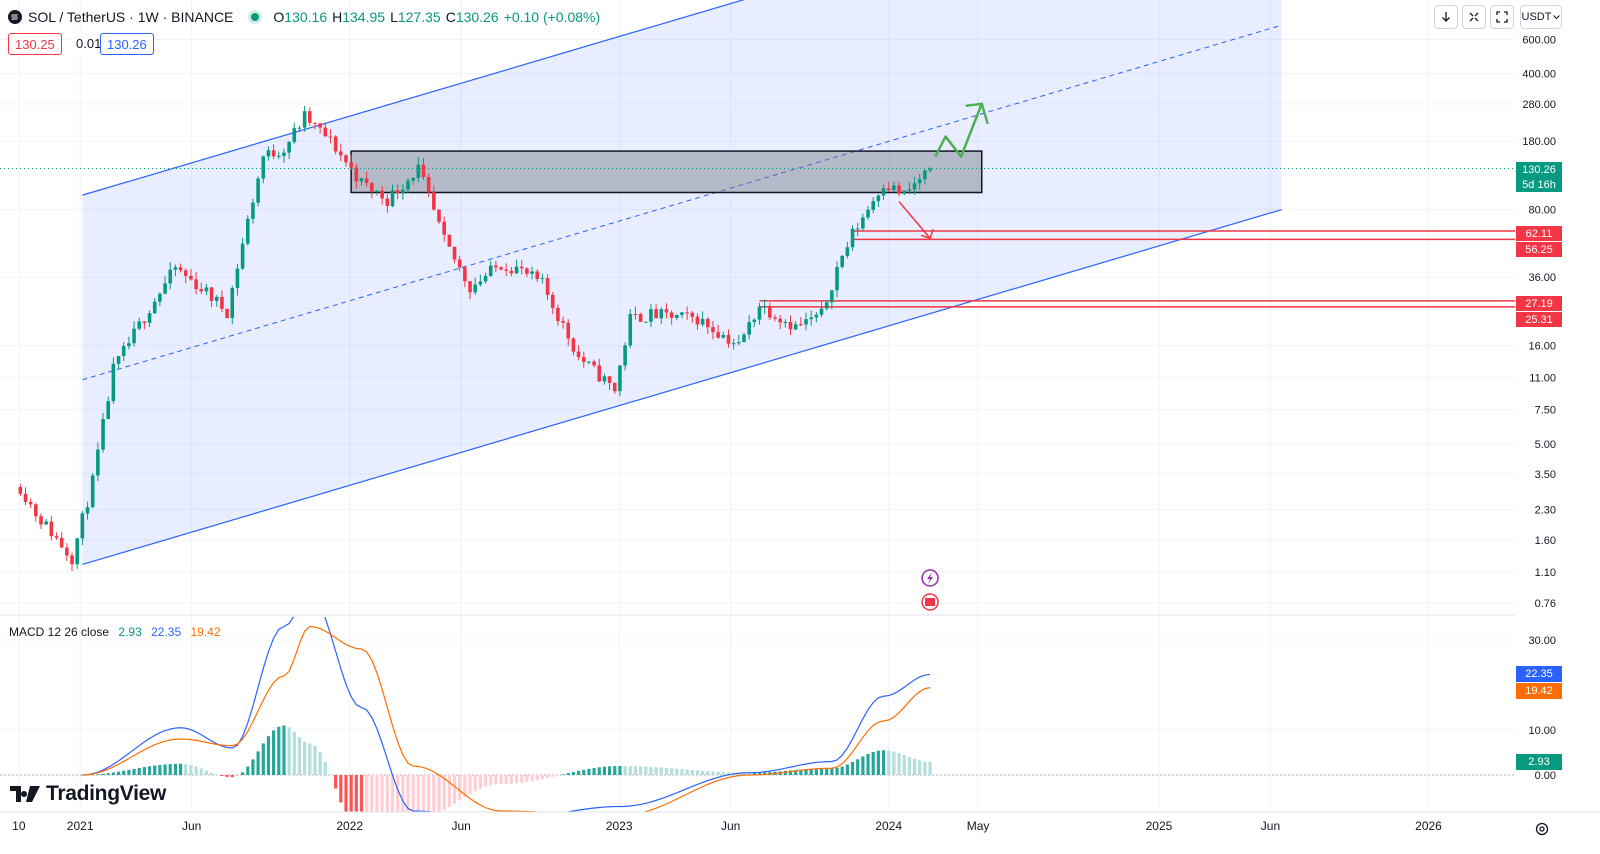 The height and width of the screenshot is (854, 1600). I want to click on market-status-icon, so click(255, 17).